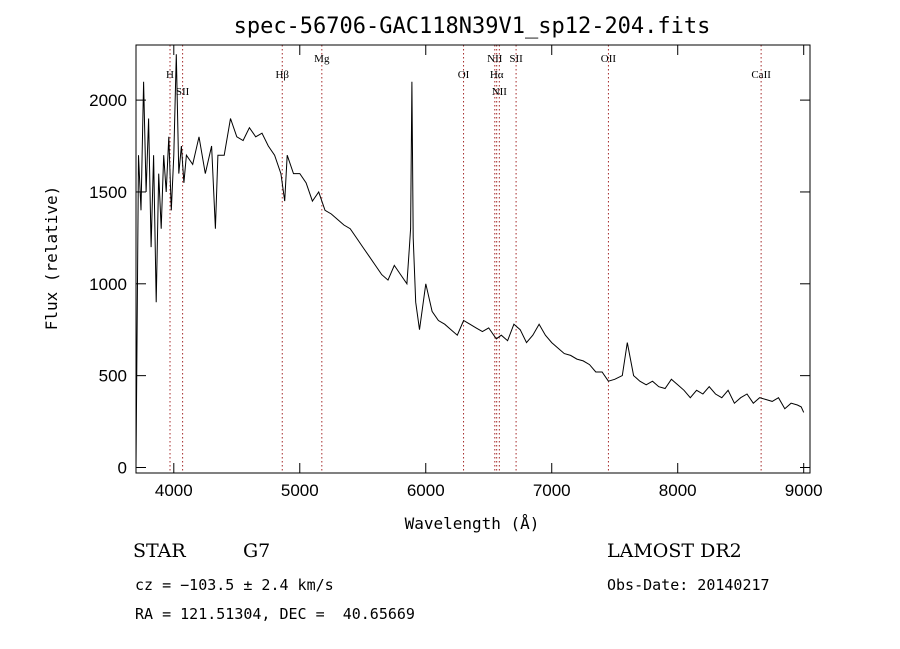 Image resolution: width=900 pixels, height=649 pixels. Describe the element at coordinates (472, 26) in the screenshot. I see `chart-title: spec-56706-GAC118N39V1_sp12-204.fits` at that location.